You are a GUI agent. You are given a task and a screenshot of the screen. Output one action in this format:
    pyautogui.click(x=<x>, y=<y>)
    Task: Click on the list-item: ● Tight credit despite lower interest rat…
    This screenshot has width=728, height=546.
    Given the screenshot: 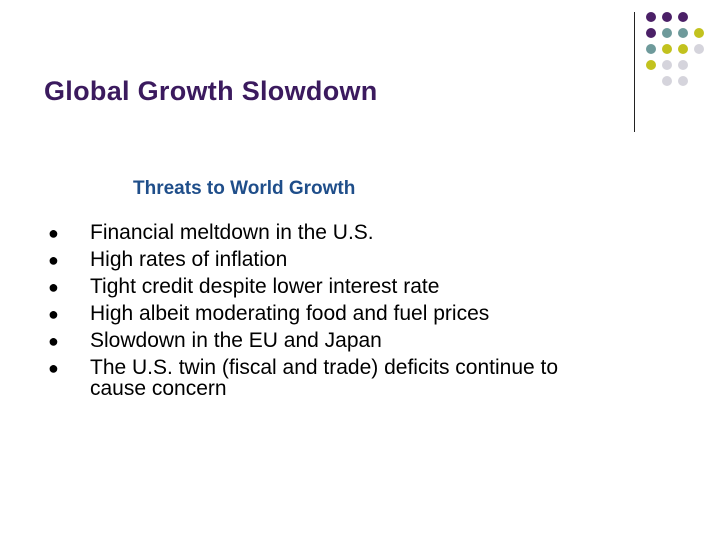 What is the action you would take?
    pyautogui.click(x=328, y=286)
    